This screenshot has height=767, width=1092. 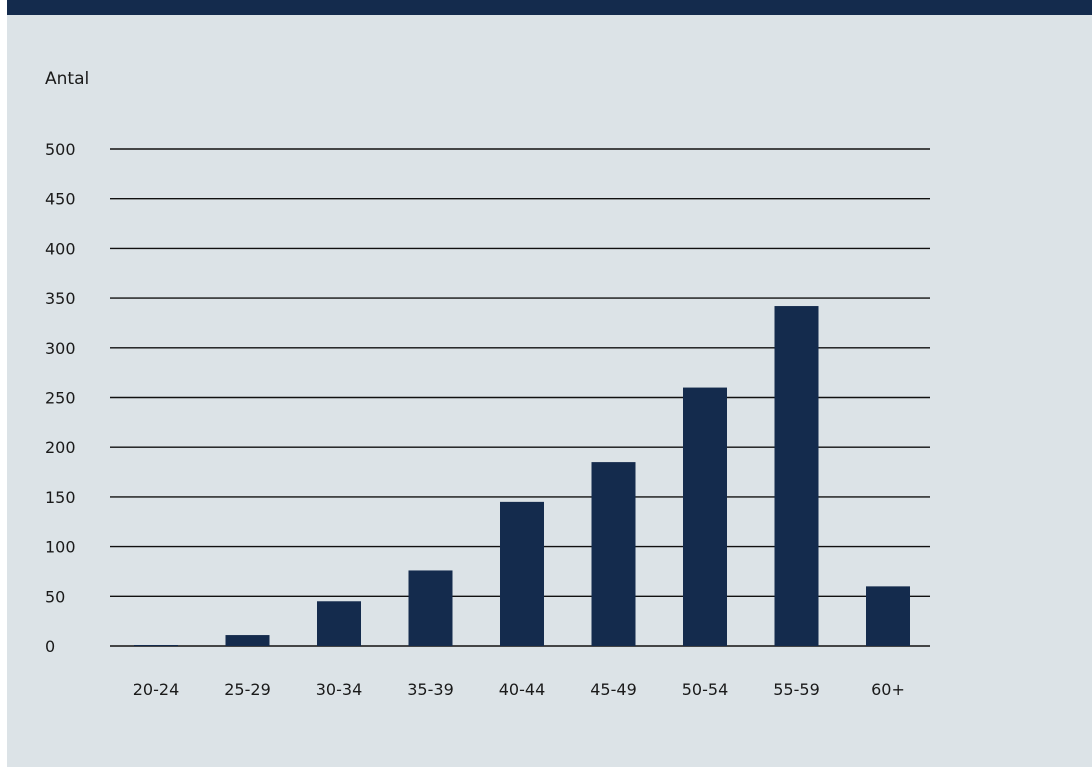 What do you see at coordinates (60, 497) in the screenshot?
I see `y-tick-label: 150` at bounding box center [60, 497].